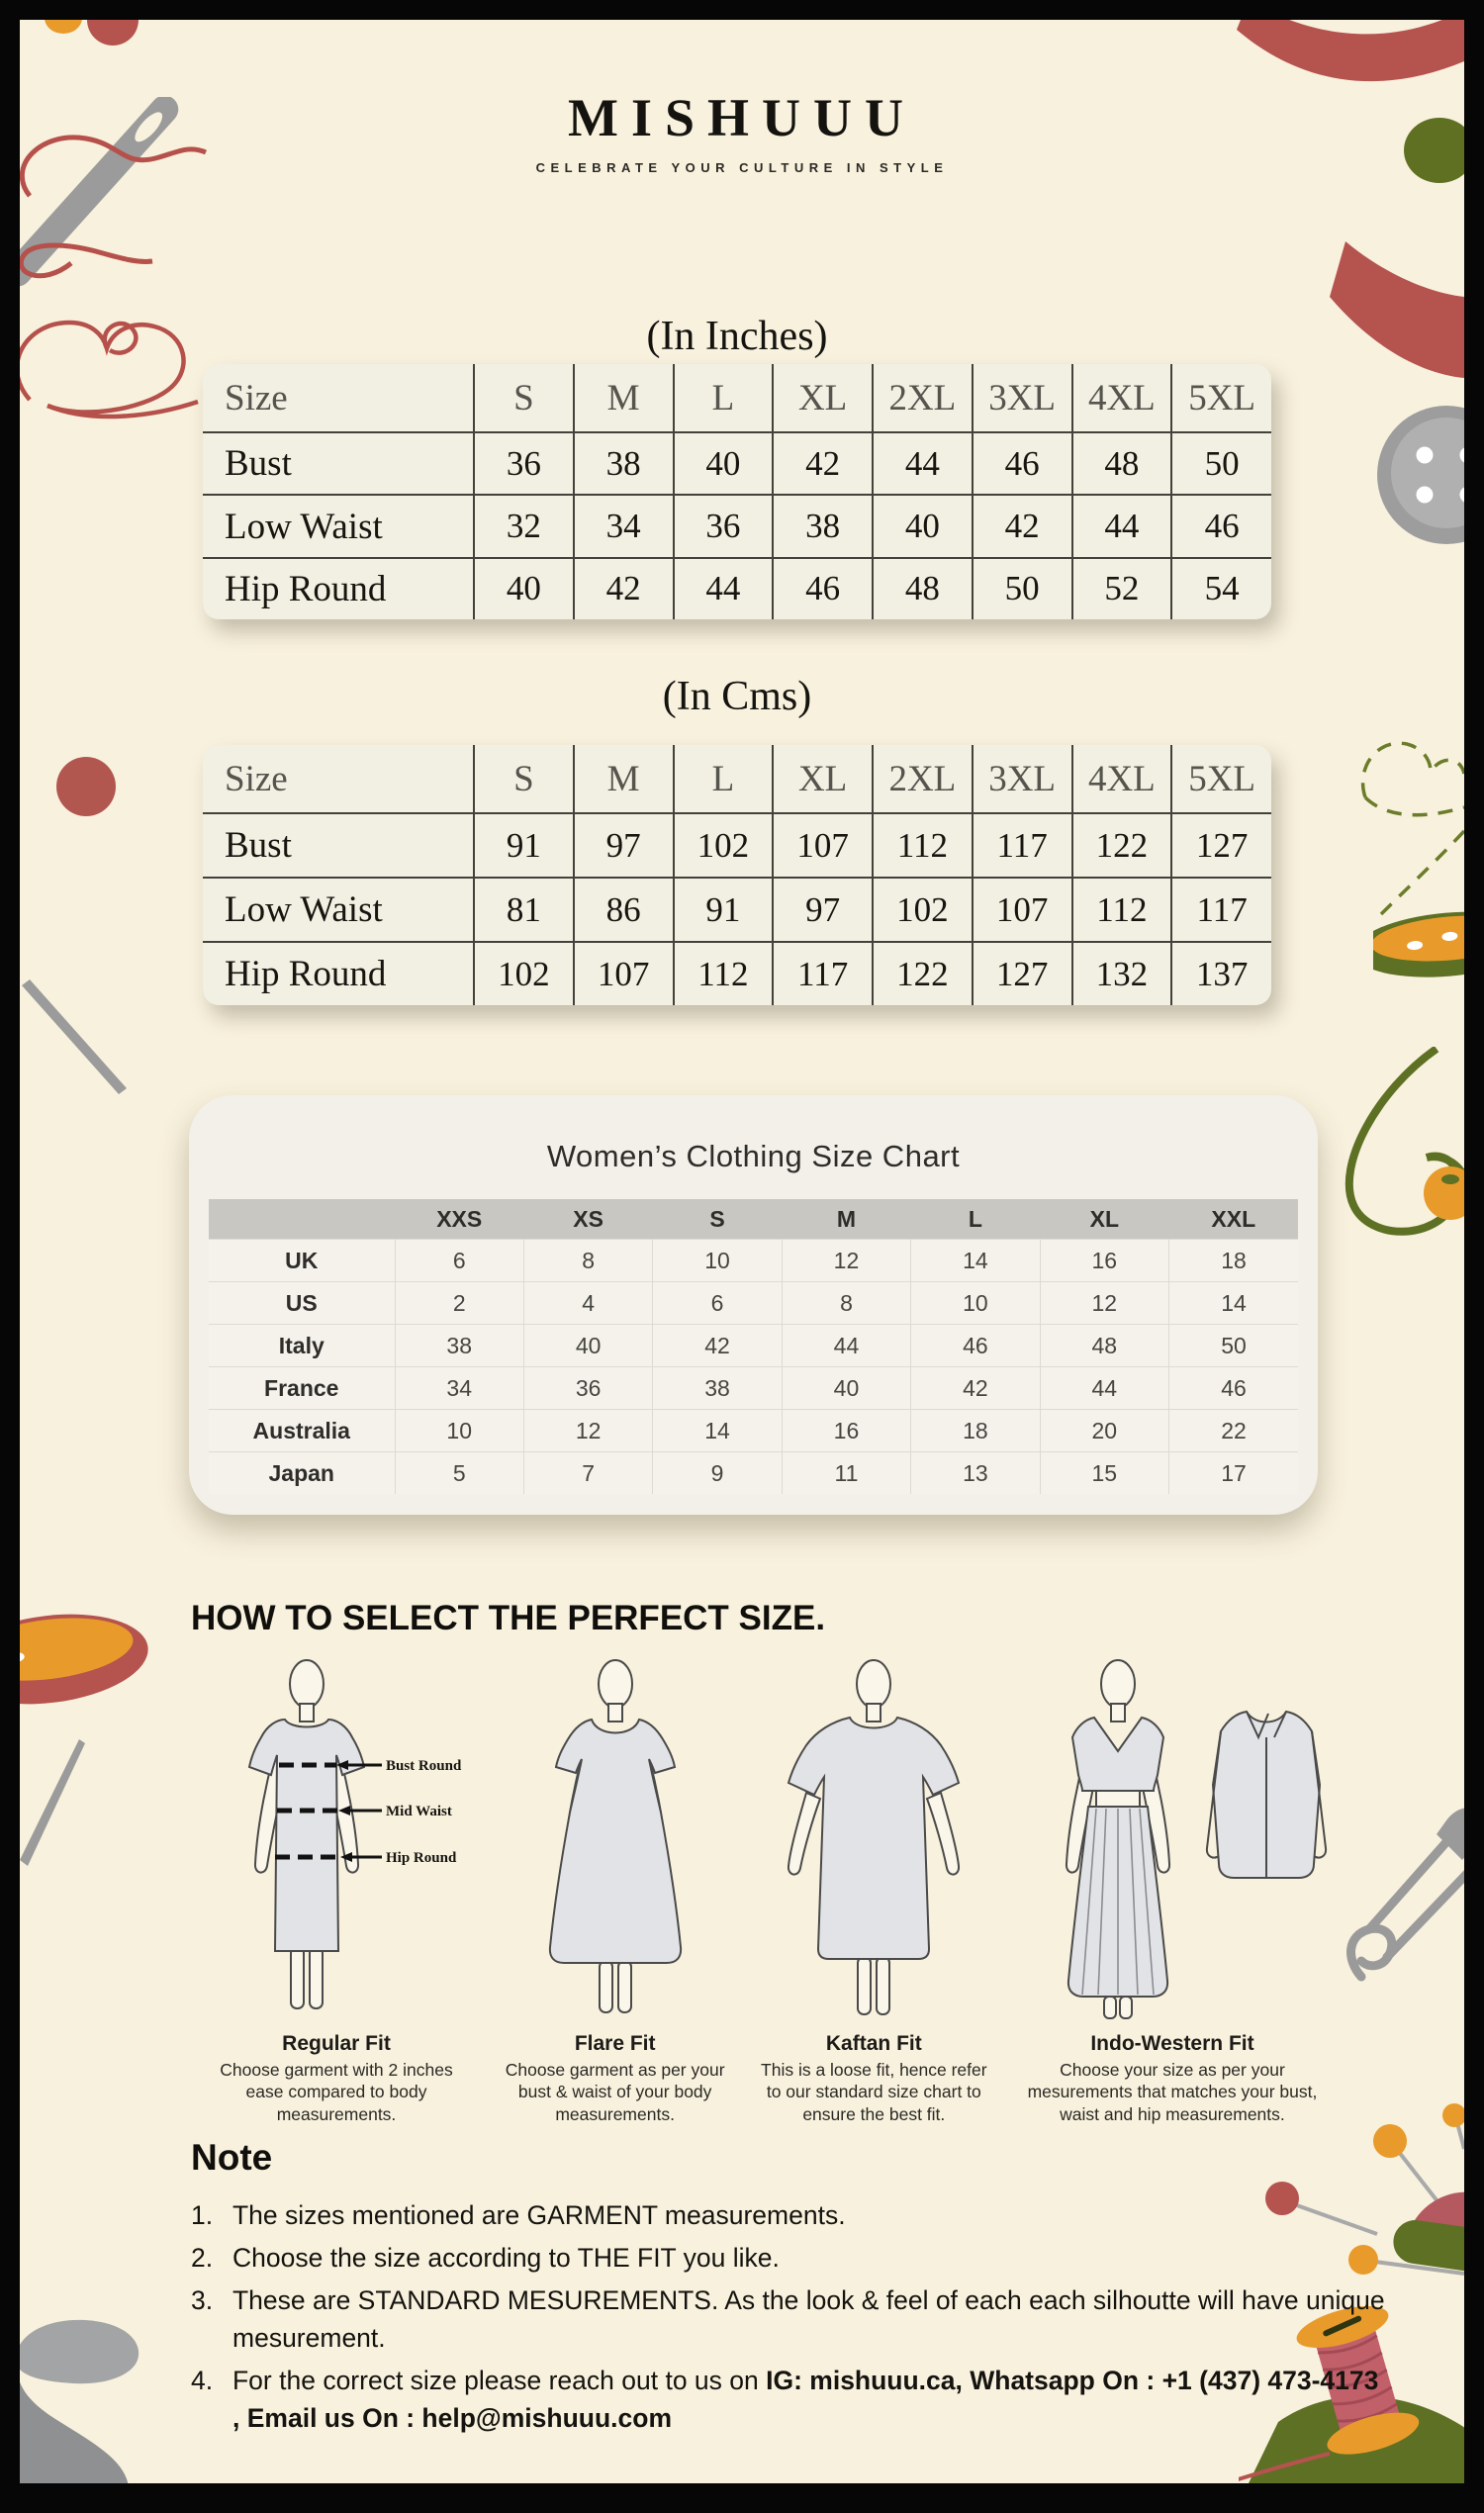 The width and height of the screenshot is (1484, 2513). What do you see at coordinates (873, 2043) in the screenshot?
I see `fit-name: Kaftan Fit` at bounding box center [873, 2043].